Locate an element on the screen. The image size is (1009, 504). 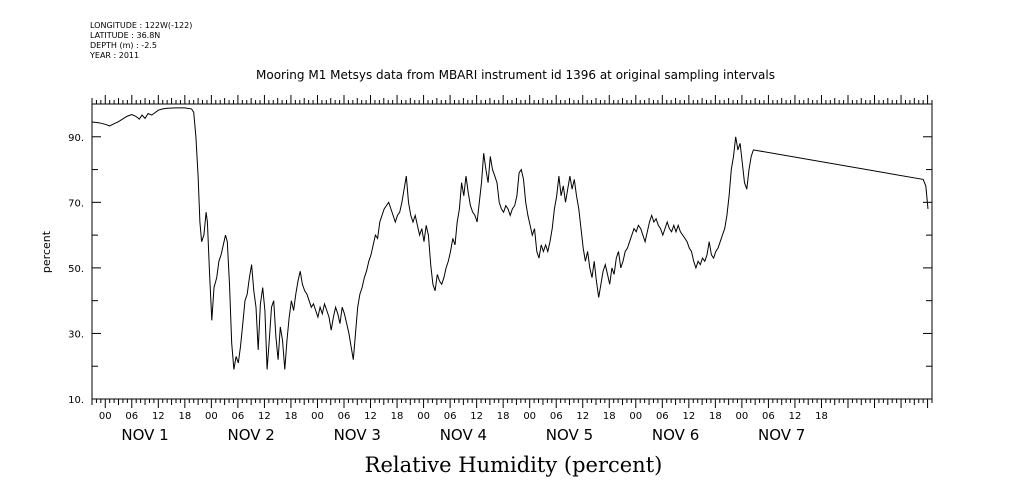
y-tick-label: 10. is located at coordinates (76, 400).